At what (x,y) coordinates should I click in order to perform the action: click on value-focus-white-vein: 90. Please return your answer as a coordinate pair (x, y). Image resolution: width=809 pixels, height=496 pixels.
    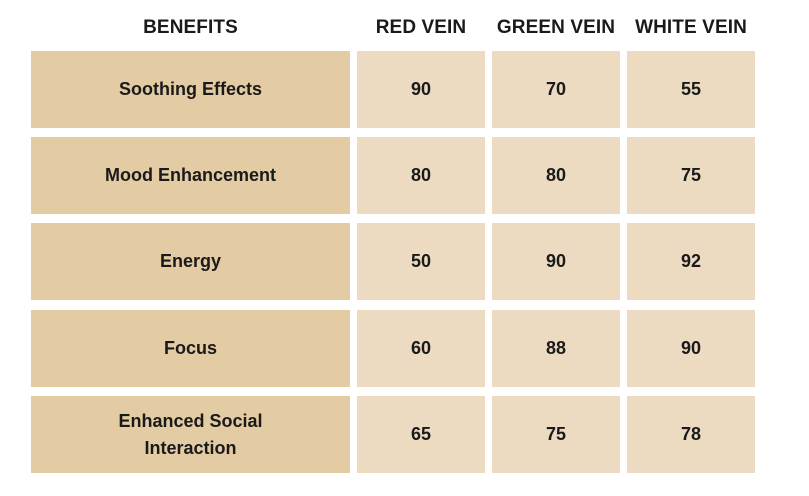
    Looking at the image, I should click on (691, 348).